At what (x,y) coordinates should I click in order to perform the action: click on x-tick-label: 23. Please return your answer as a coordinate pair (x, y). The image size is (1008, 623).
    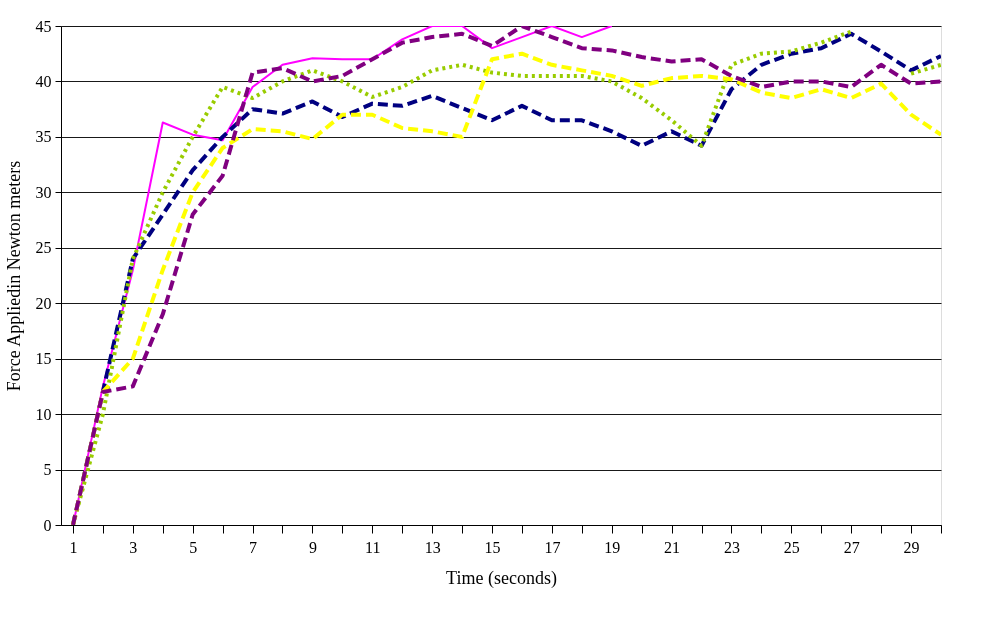
    Looking at the image, I should click on (731, 547).